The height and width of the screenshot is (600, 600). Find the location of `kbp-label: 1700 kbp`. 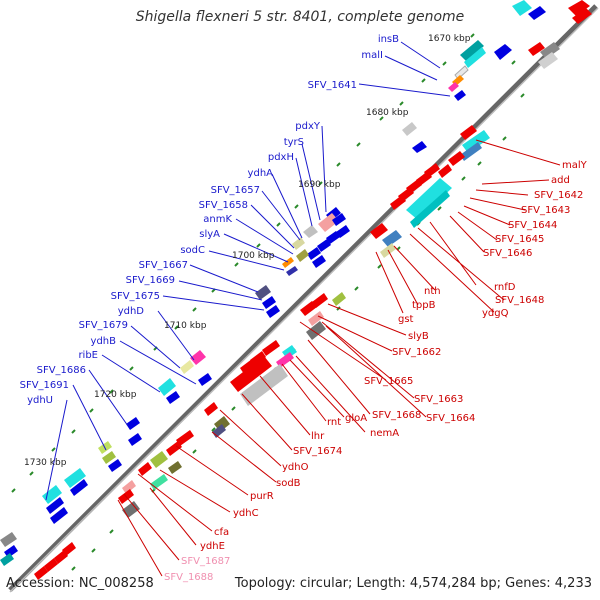

kbp-label: 1700 kbp is located at coordinates (253, 256).